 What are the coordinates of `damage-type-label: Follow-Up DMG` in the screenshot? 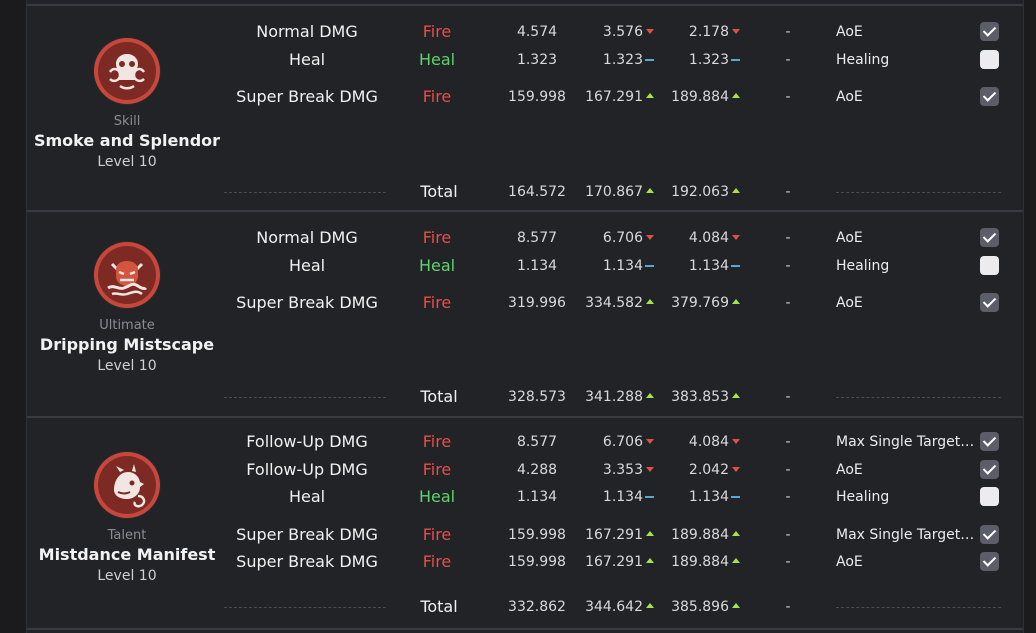 It's located at (307, 441).